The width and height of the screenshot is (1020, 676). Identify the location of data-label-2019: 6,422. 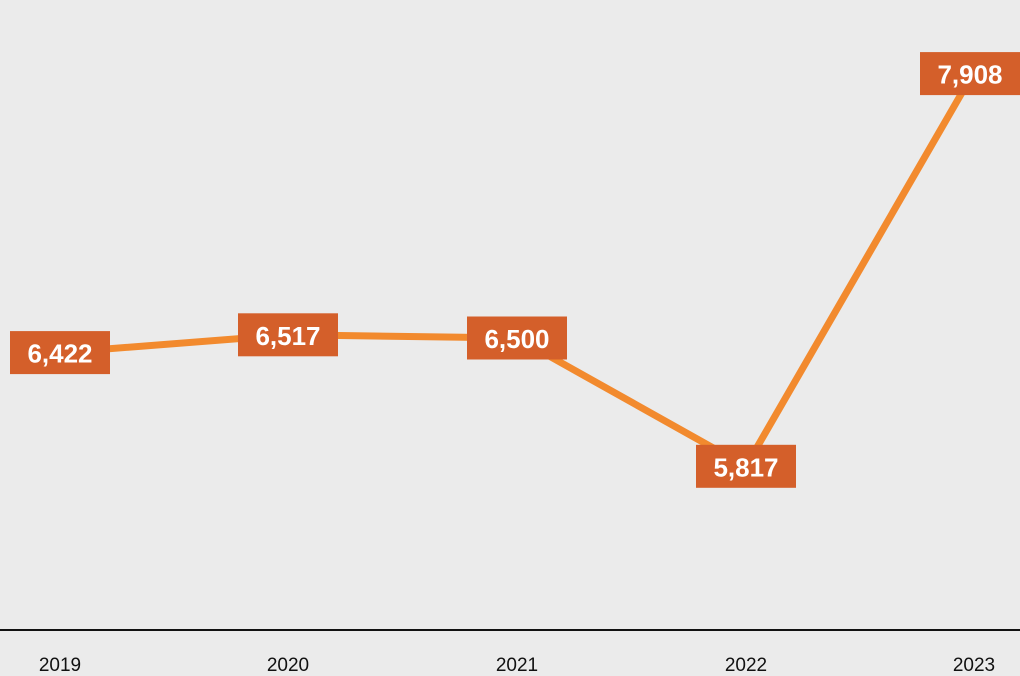
(59, 354).